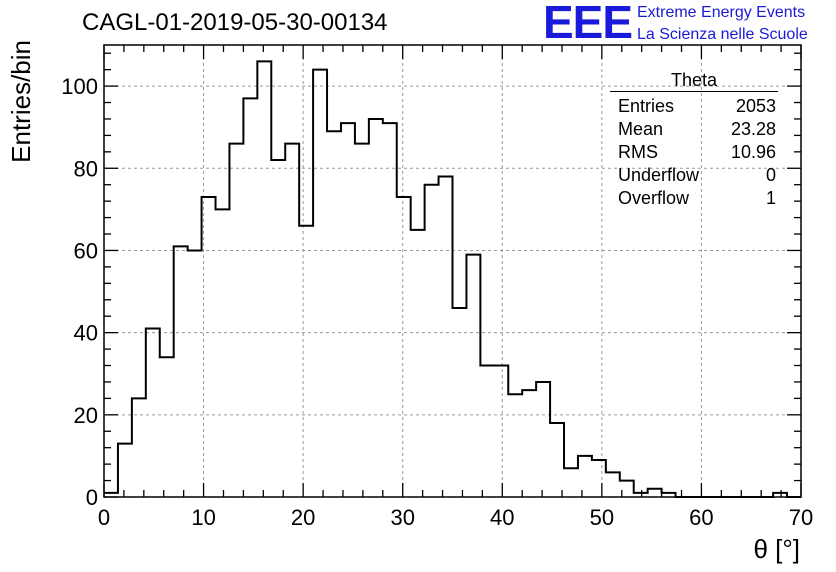 The width and height of the screenshot is (836, 572). What do you see at coordinates (641, 129) in the screenshot?
I see `stats-label: Mean` at bounding box center [641, 129].